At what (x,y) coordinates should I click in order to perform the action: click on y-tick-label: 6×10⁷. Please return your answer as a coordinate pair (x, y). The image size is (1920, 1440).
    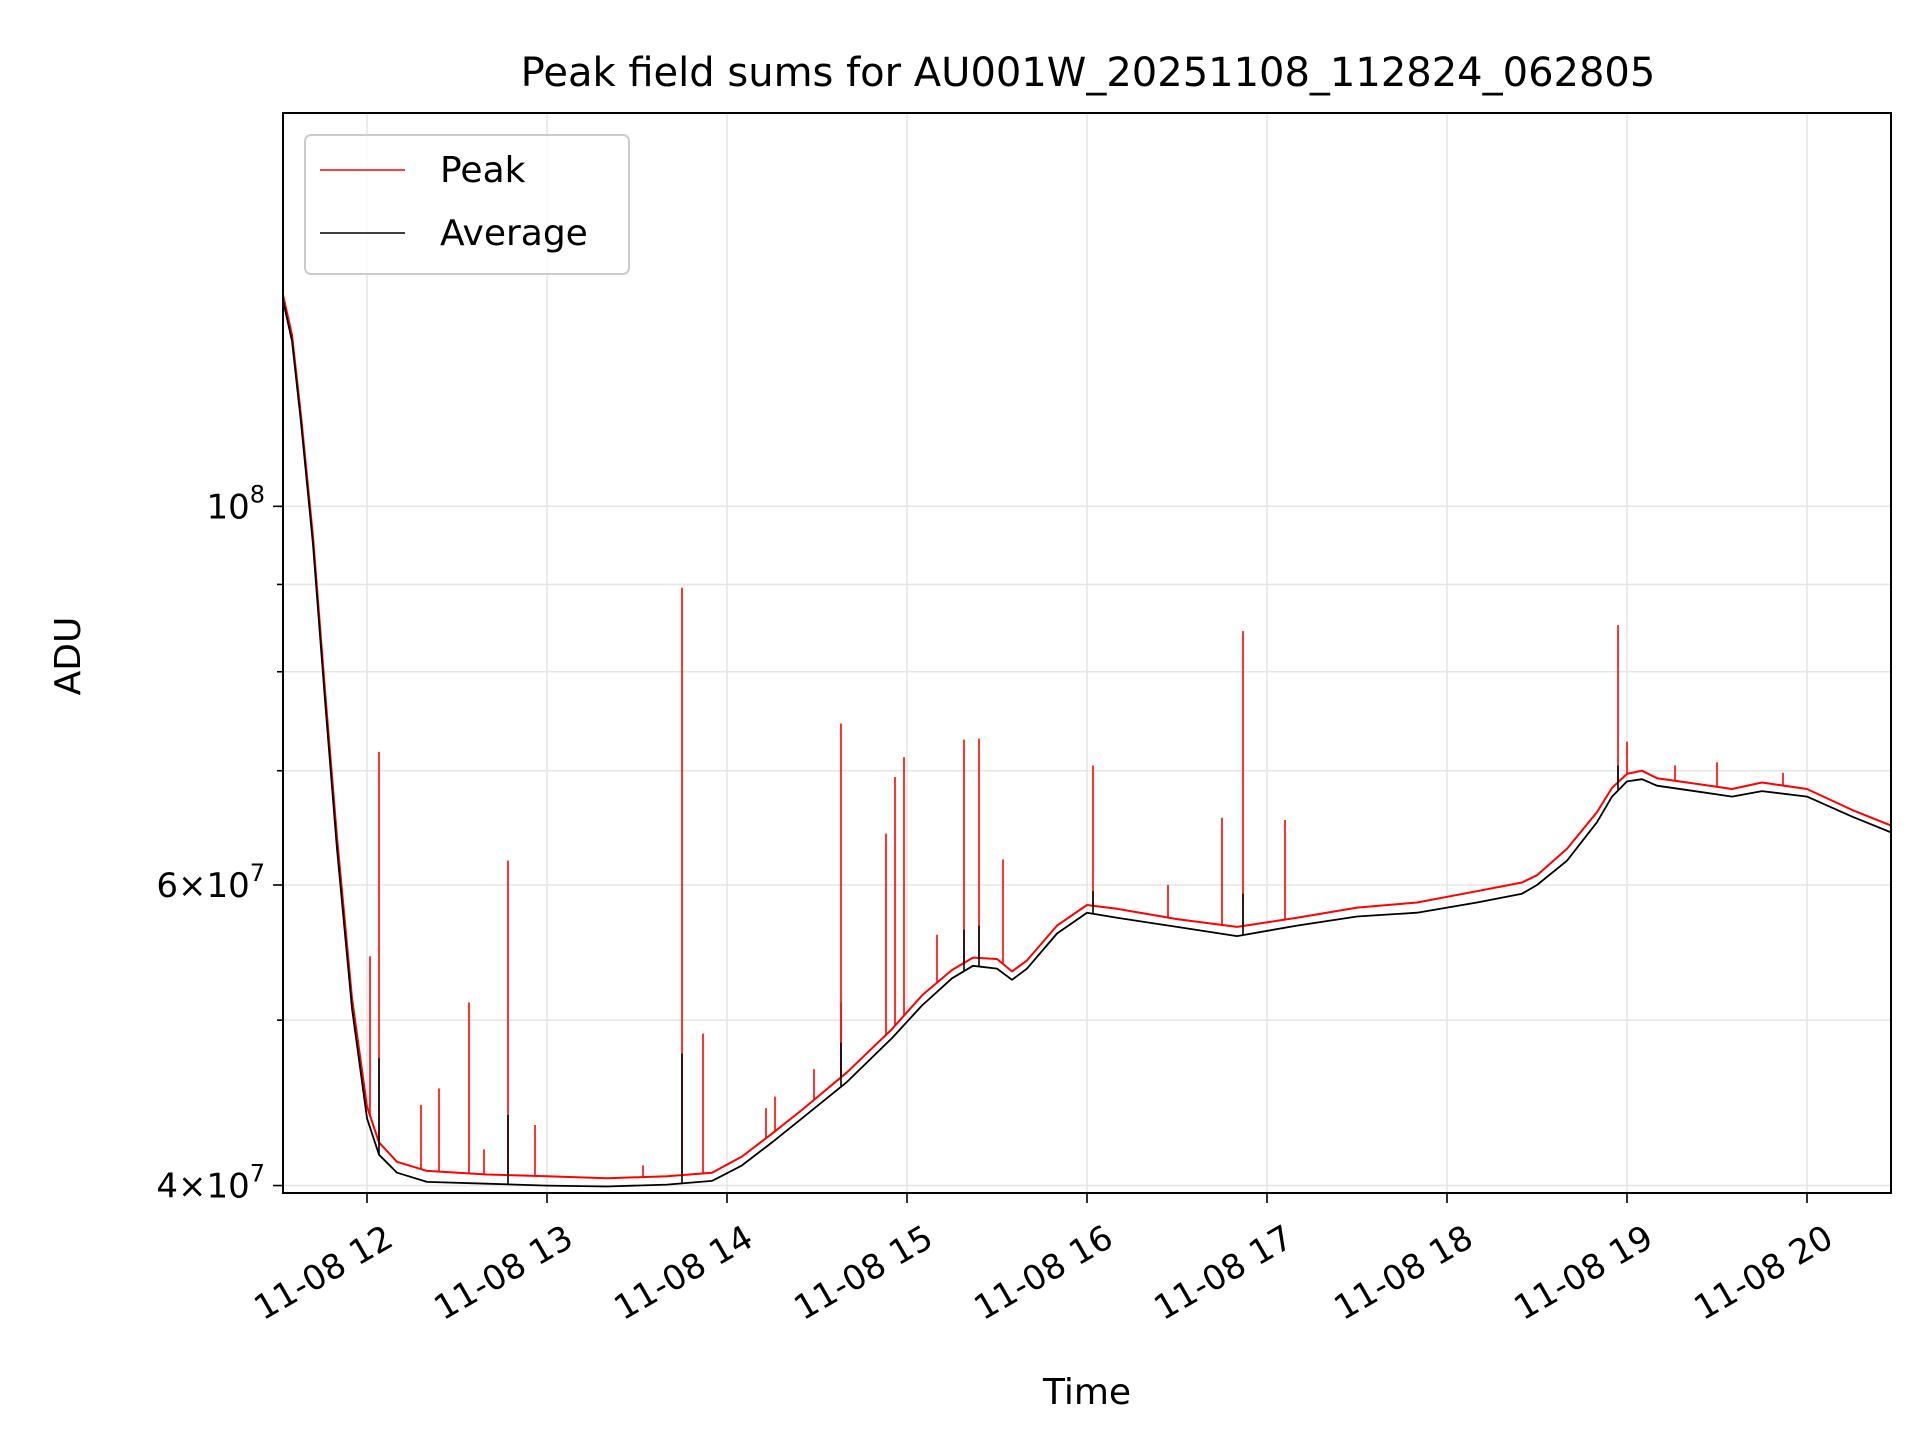
    Looking at the image, I should click on (210, 882).